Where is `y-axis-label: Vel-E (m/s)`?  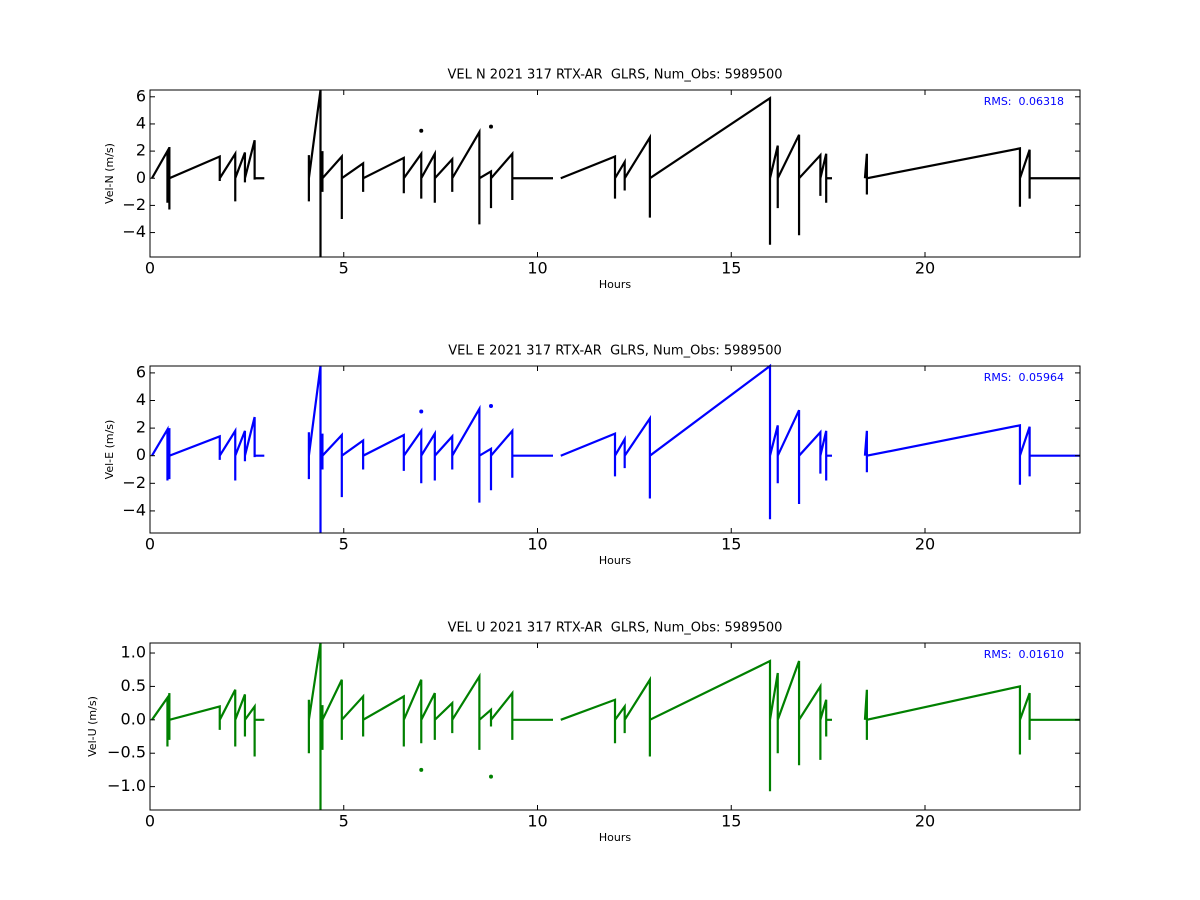
y-axis-label: Vel-E (m/s) is located at coordinates (109, 450).